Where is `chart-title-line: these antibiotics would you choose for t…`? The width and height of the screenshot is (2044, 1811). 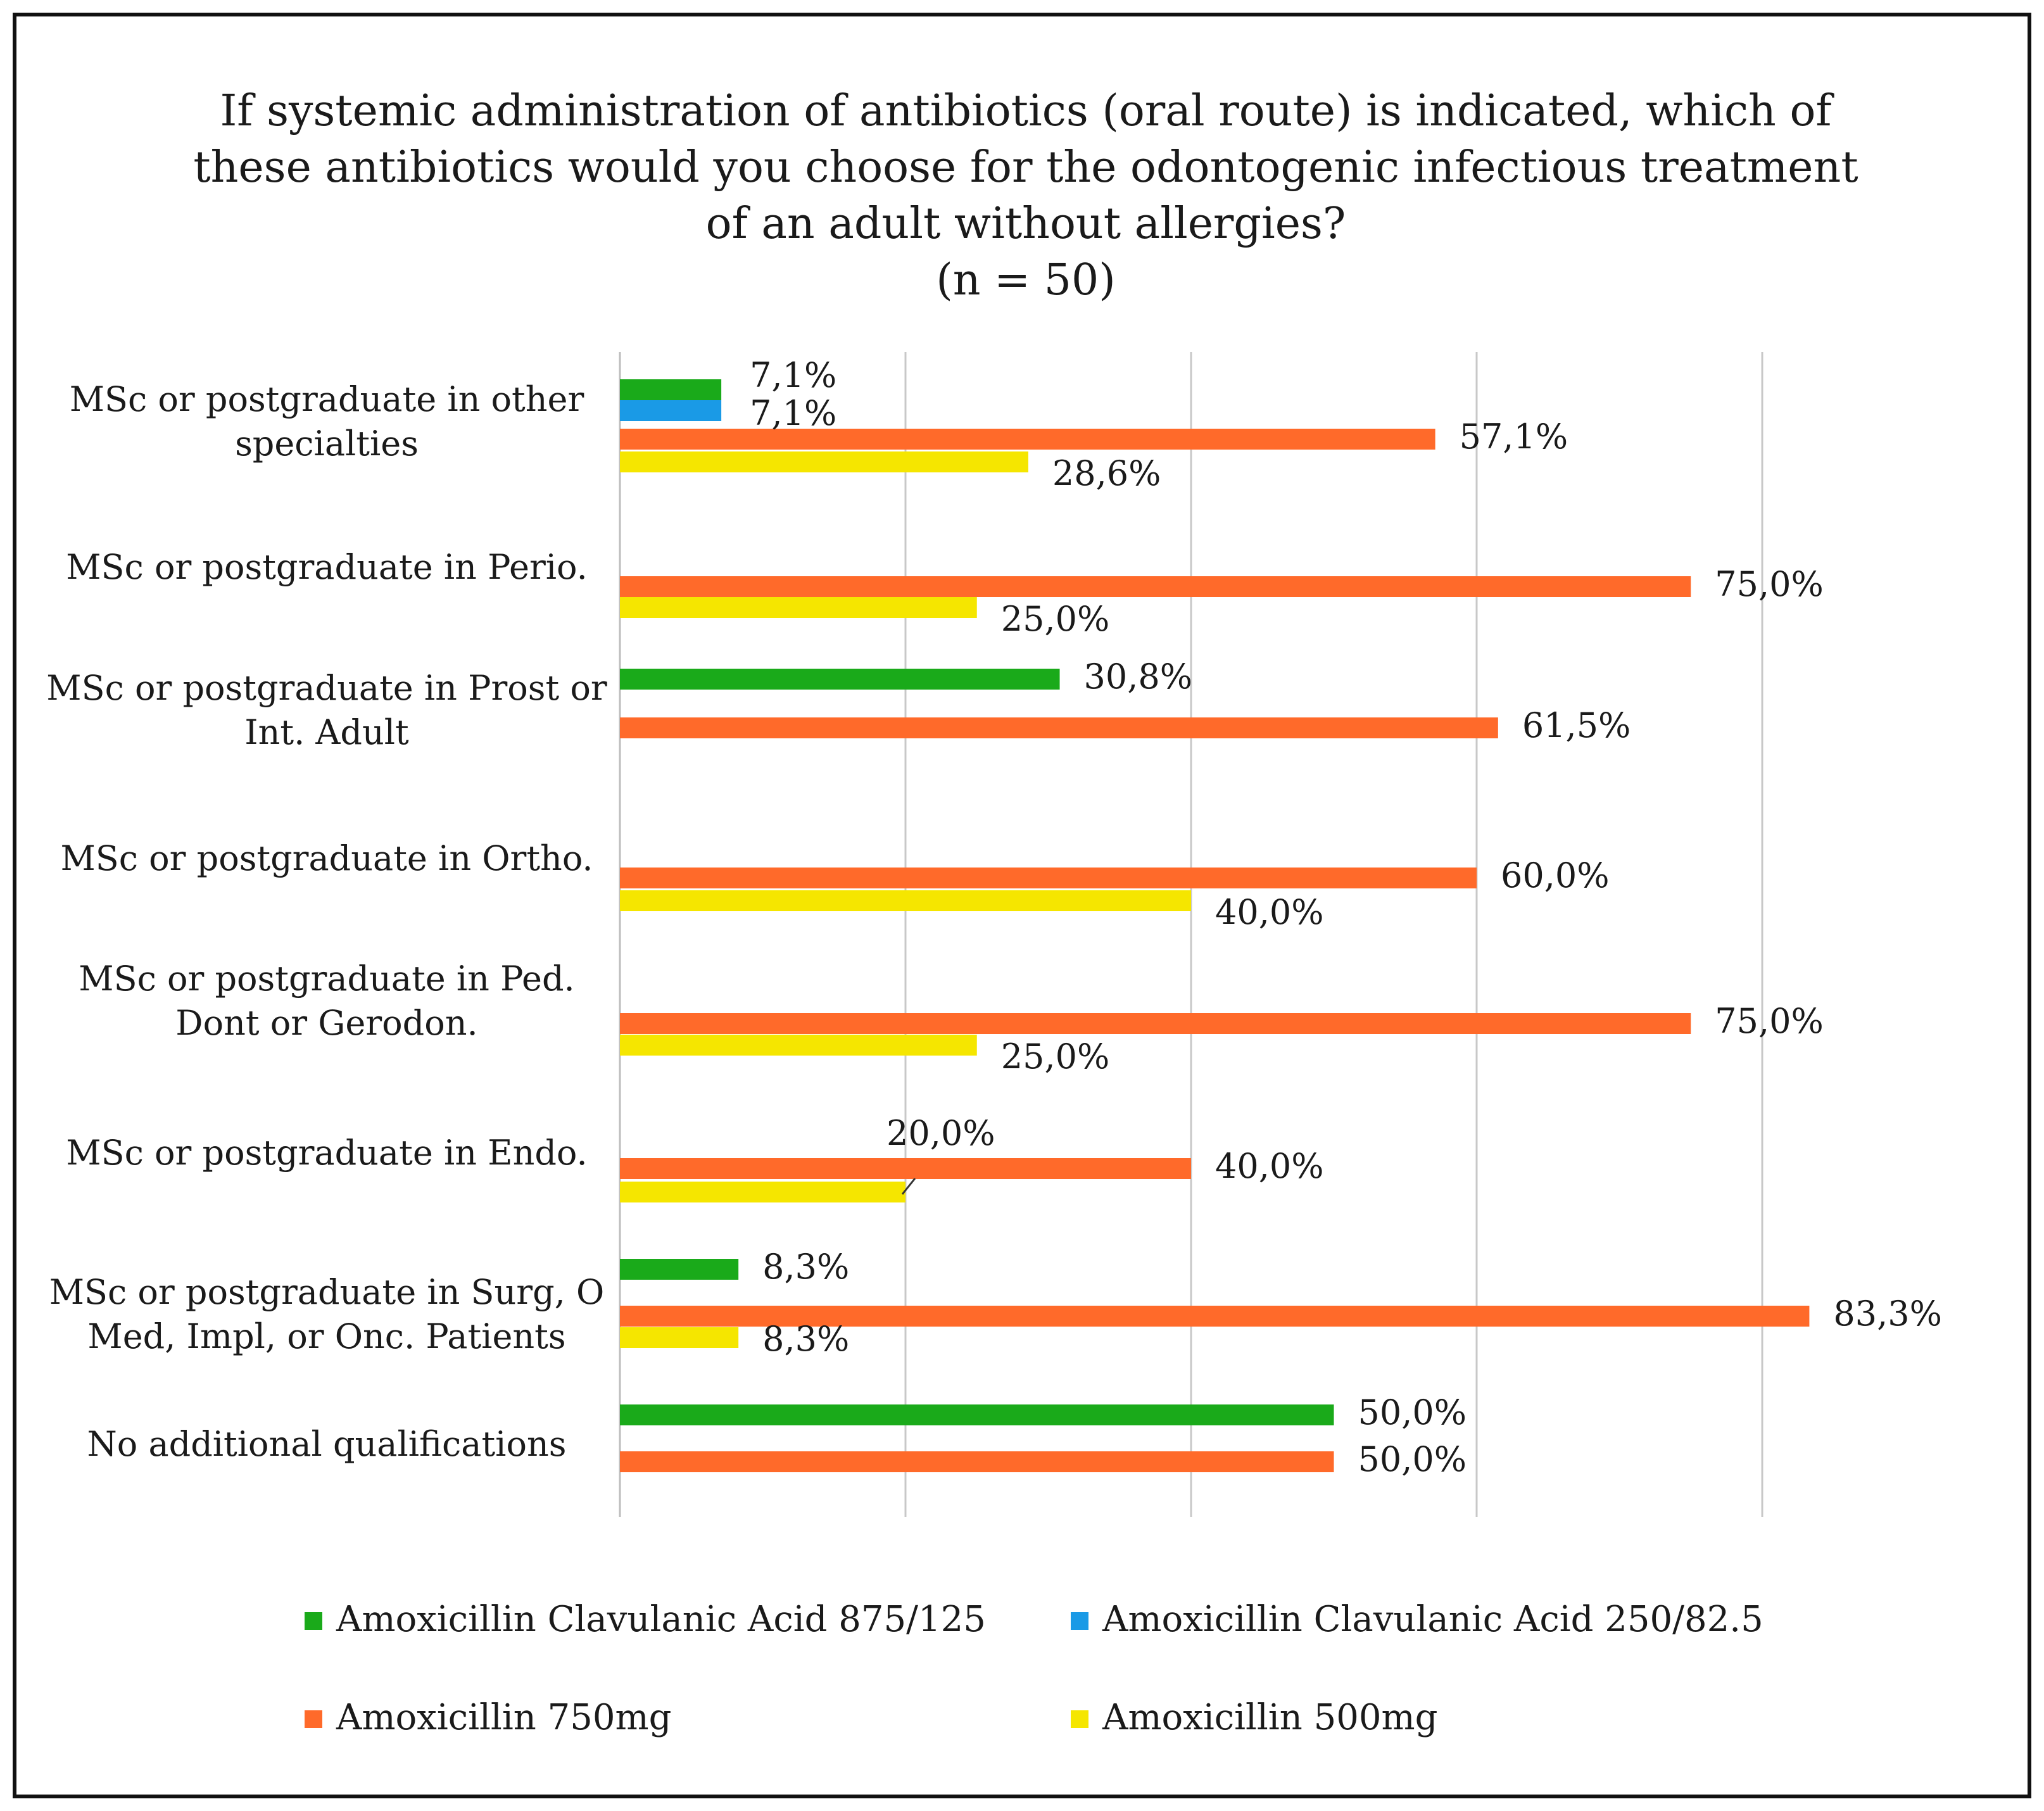
chart-title-line: these antibiotics would you choose for t… is located at coordinates (1025, 167).